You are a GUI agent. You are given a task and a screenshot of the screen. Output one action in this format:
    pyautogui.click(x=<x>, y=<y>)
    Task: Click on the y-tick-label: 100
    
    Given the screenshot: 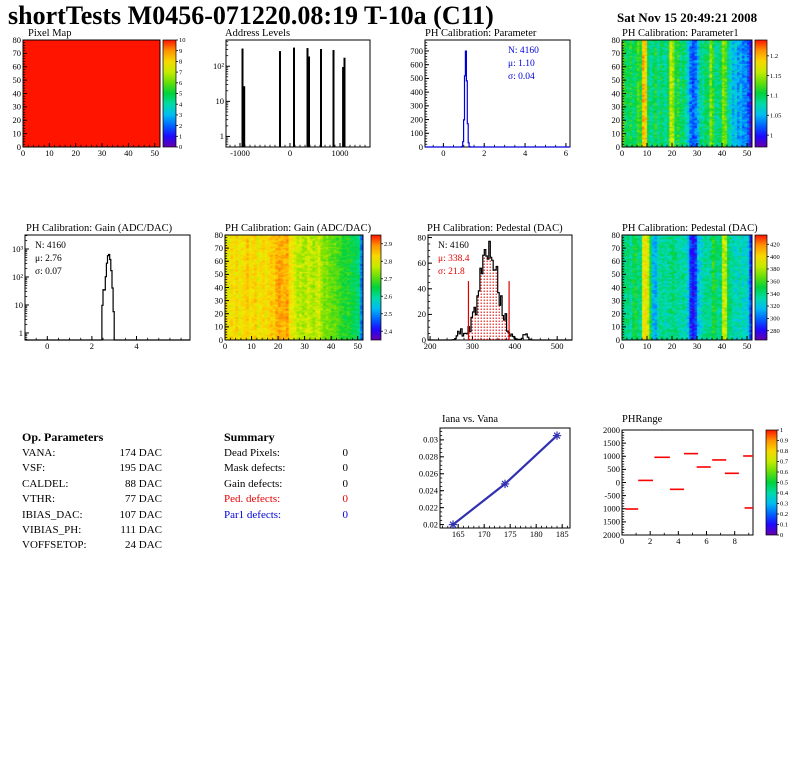 What is the action you would take?
    pyautogui.click(x=416, y=133)
    